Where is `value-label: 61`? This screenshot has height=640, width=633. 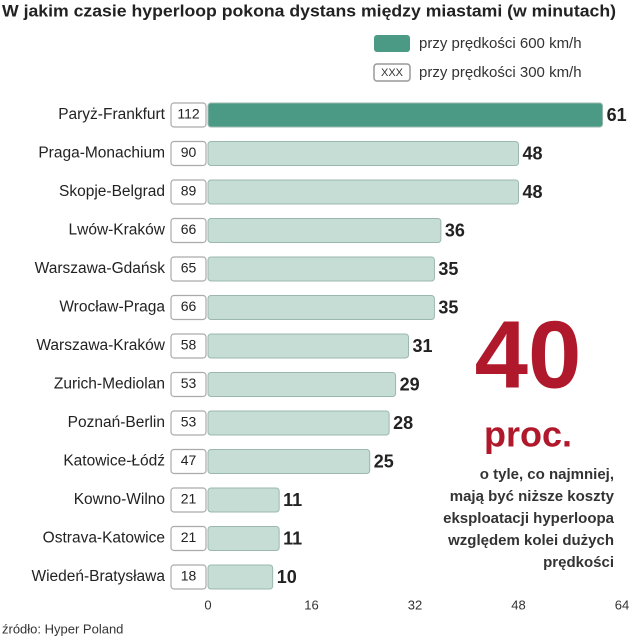
value-label: 61 is located at coordinates (617, 115).